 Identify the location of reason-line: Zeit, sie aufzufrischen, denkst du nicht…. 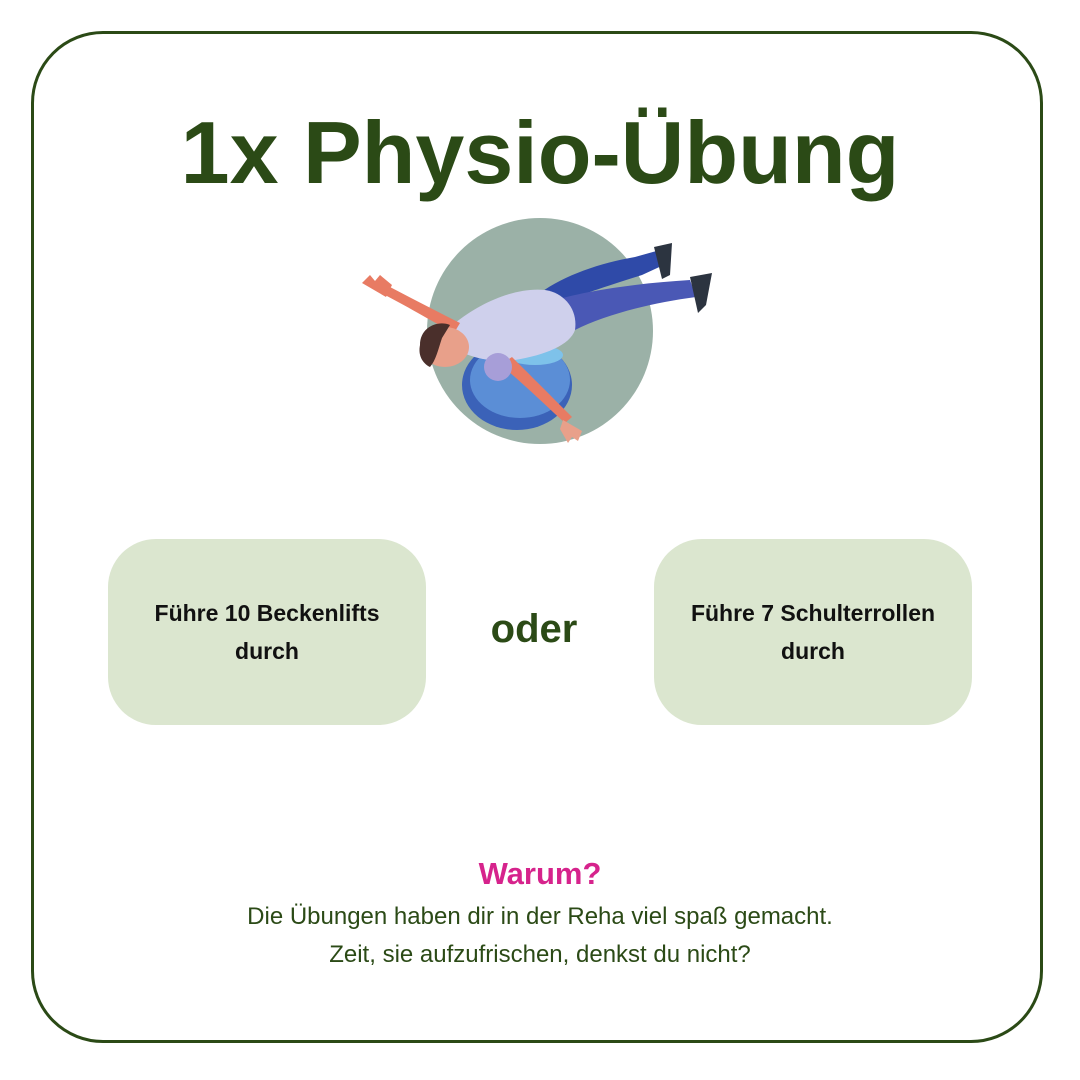
(540, 954).